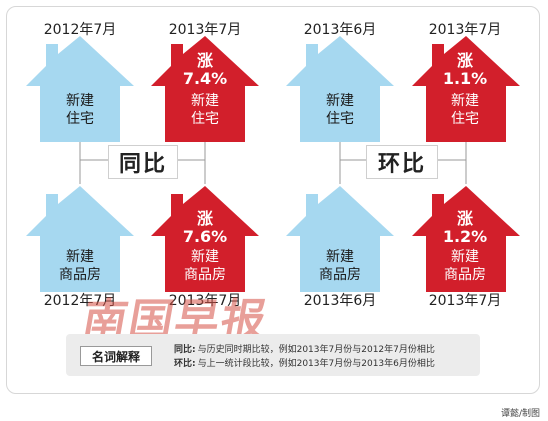  Describe the element at coordinates (304, 364) in the screenshot. I see `glossary-mom: 环比: 与上一统计段比较，例如2013年7月份与2013年6月份相比` at that location.